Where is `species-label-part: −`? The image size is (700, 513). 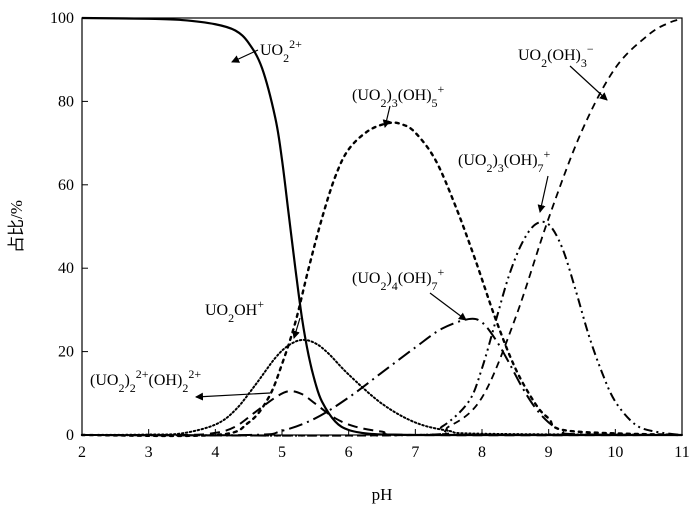
species-label-part: − is located at coordinates (590, 49).